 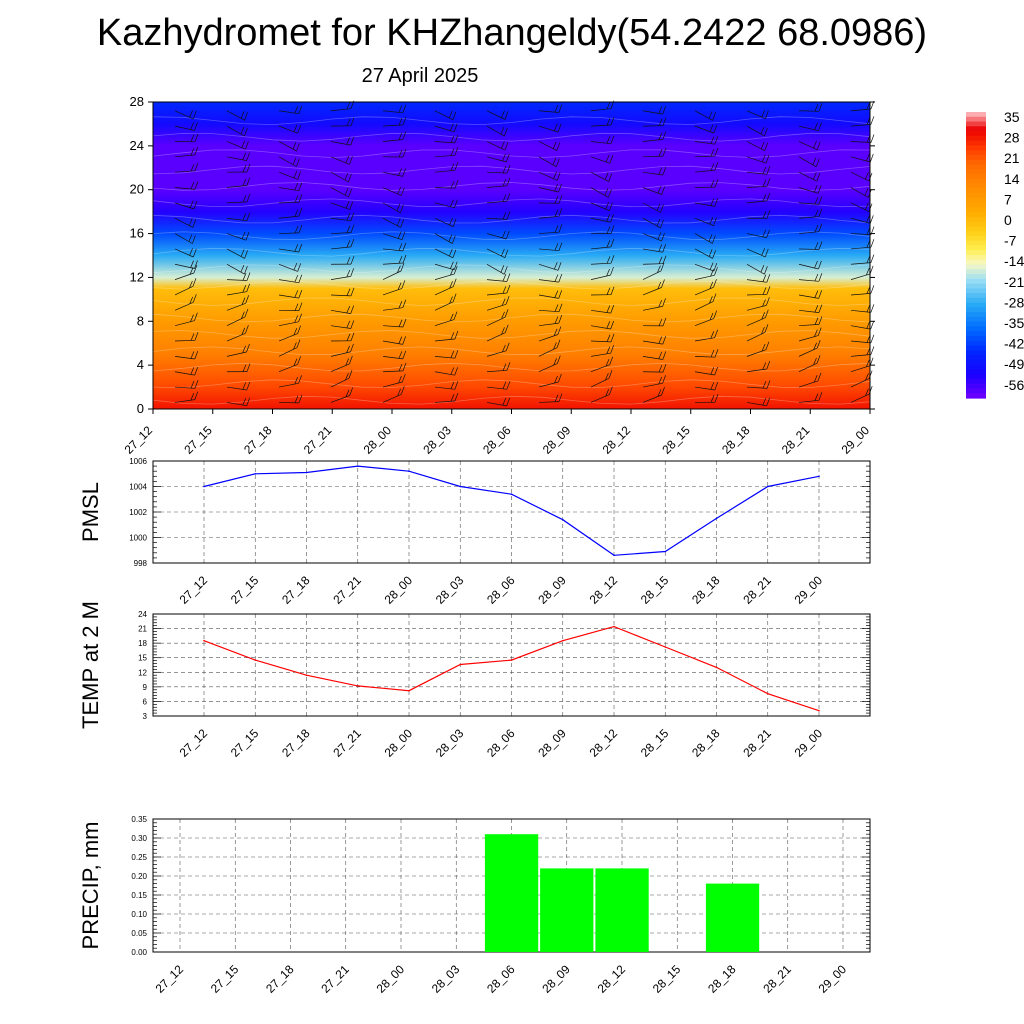 What do you see at coordinates (556, 979) in the screenshot?
I see `x-tick-label: 28_09` at bounding box center [556, 979].